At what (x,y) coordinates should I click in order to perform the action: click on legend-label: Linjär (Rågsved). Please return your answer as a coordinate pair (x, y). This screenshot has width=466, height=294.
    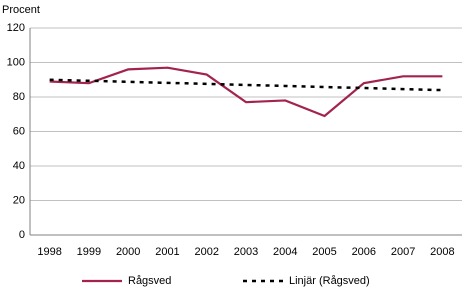
    Looking at the image, I should click on (329, 281).